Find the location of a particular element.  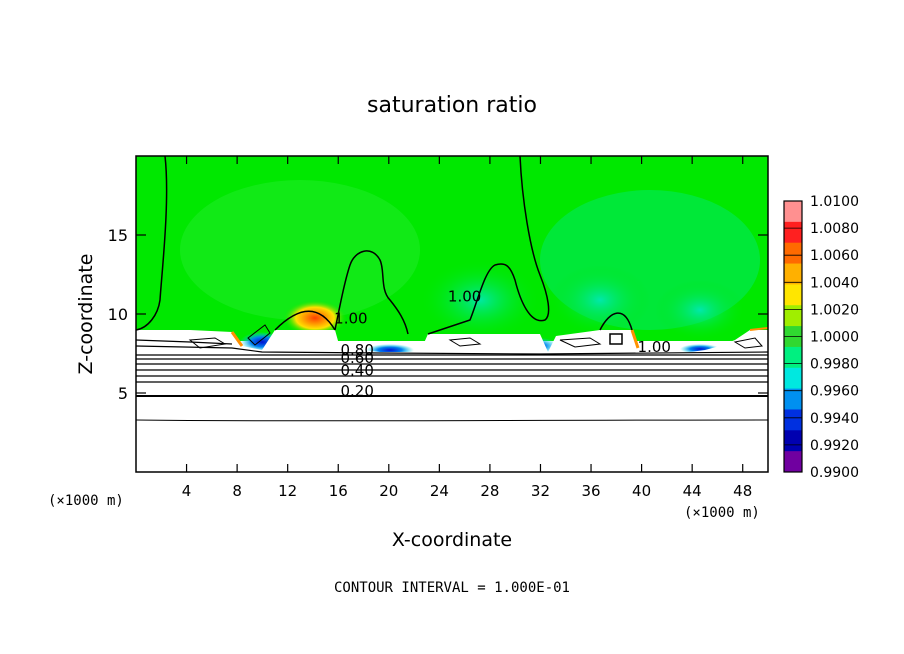

colorbar-label: 0.9900 is located at coordinates (834, 473).